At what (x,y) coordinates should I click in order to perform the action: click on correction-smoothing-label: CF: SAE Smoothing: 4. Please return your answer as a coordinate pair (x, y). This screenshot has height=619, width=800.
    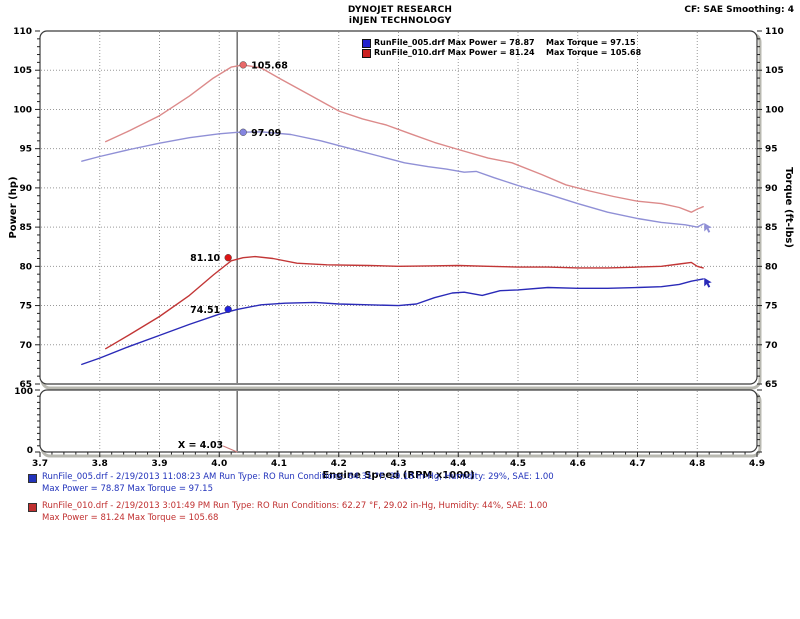
    Looking at the image, I should click on (739, 10).